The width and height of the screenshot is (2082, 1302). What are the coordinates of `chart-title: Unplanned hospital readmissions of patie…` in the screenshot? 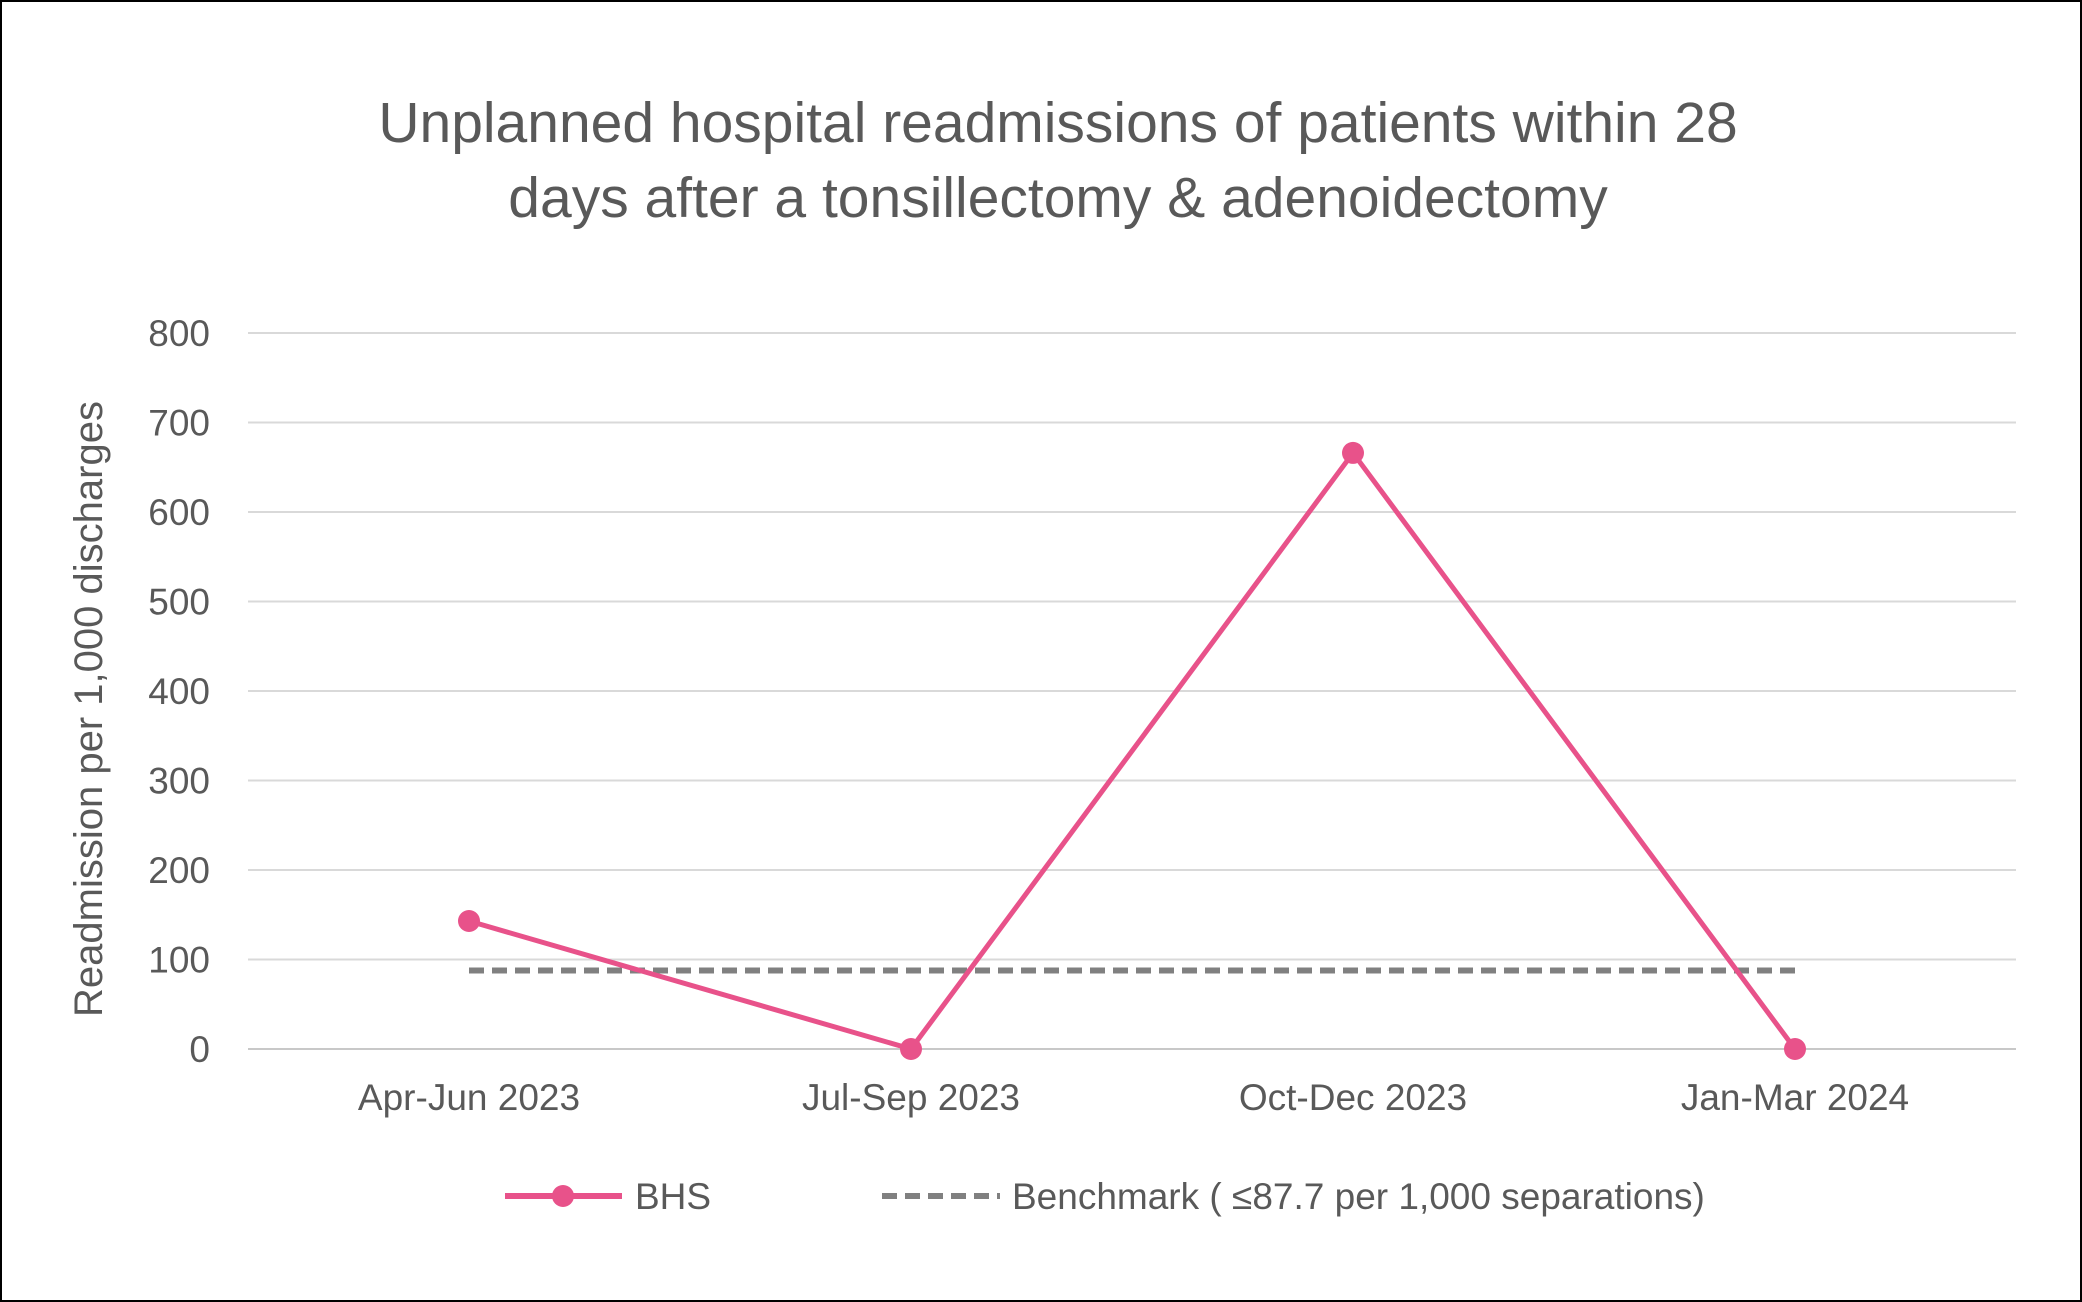 It's located at (1057, 160).